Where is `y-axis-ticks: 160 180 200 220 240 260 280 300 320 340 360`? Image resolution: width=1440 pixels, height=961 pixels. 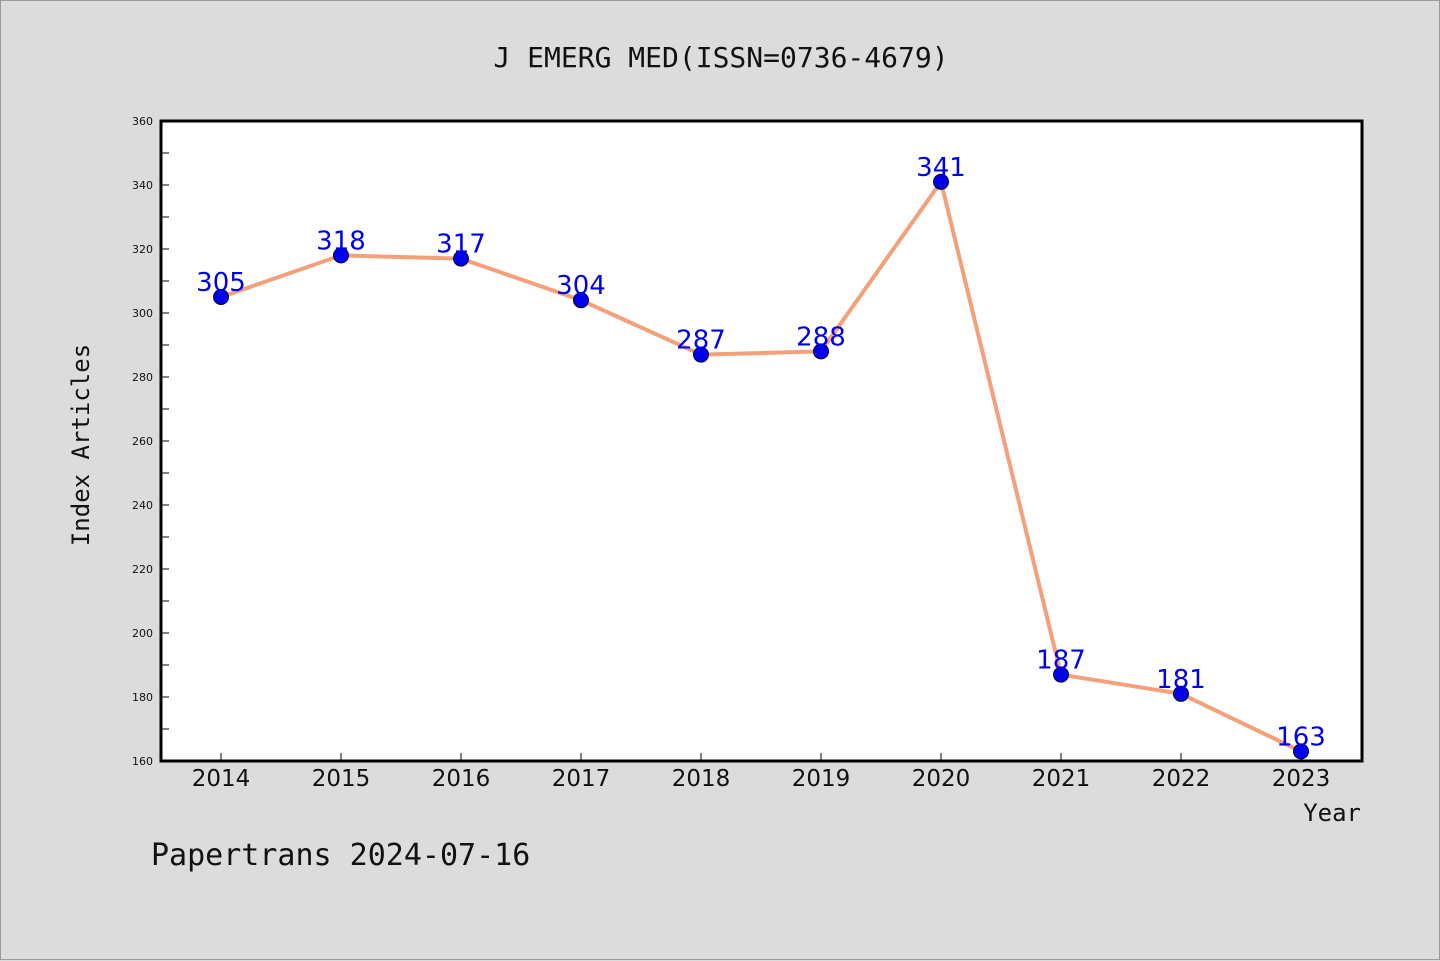
y-axis-ticks: 160 180 200 220 240 260 280 300 320 340 360 is located at coordinates (150, 441).